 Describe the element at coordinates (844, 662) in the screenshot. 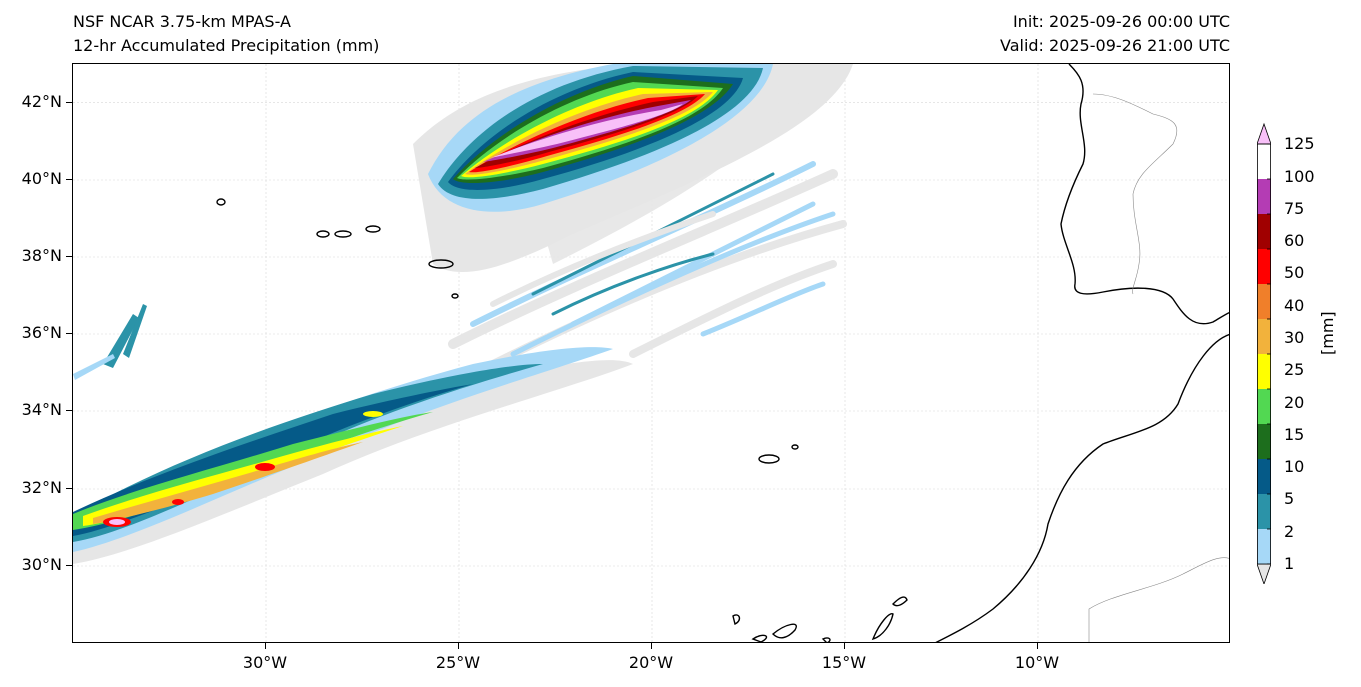

I see `lon-label-15w: 15°W` at that location.